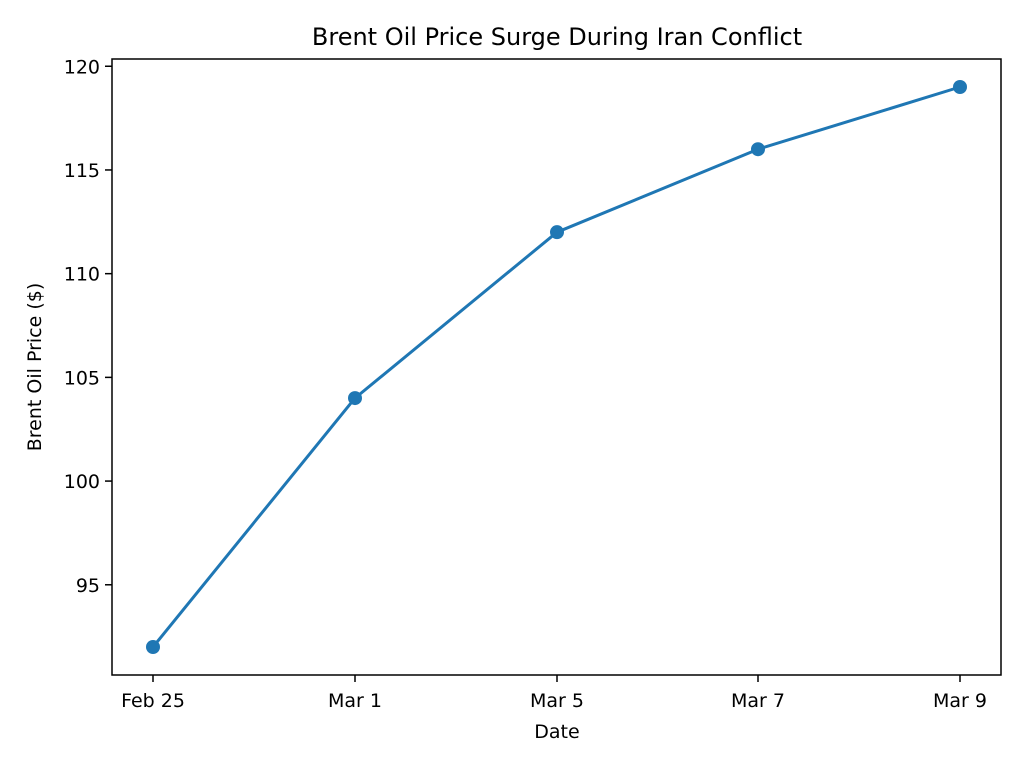  Describe the element at coordinates (82, 275) in the screenshot. I see `y-tick-label: 110` at that location.